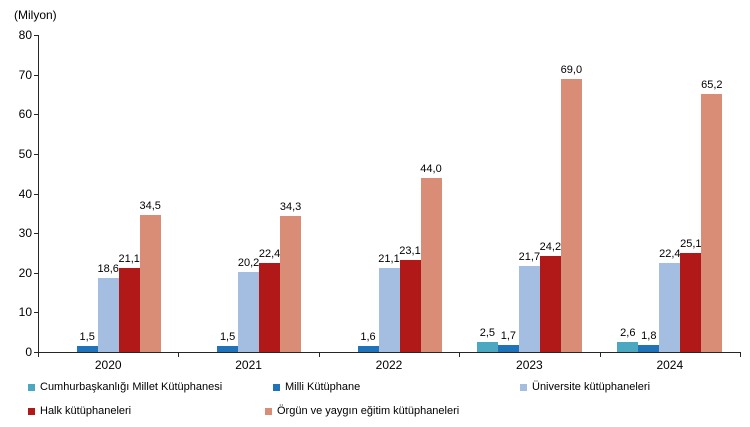 Image resolution: width=750 pixels, height=427 pixels. Describe the element at coordinates (571, 69) in the screenshot. I see `bar-value-label: 69,0` at that location.